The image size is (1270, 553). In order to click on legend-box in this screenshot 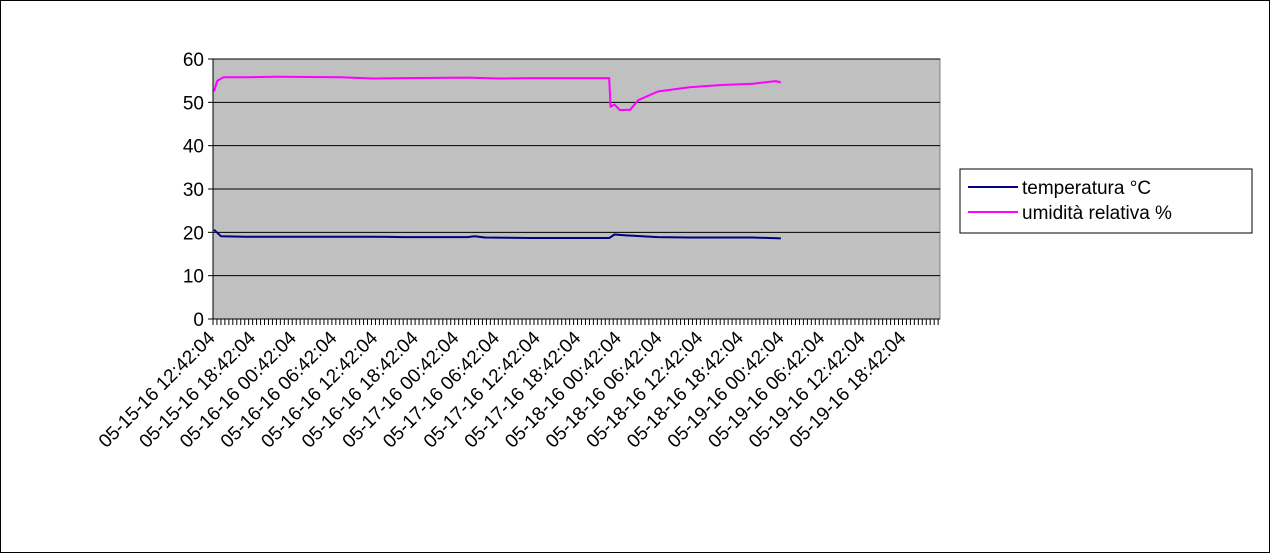, I will do `click(1106, 201)`.